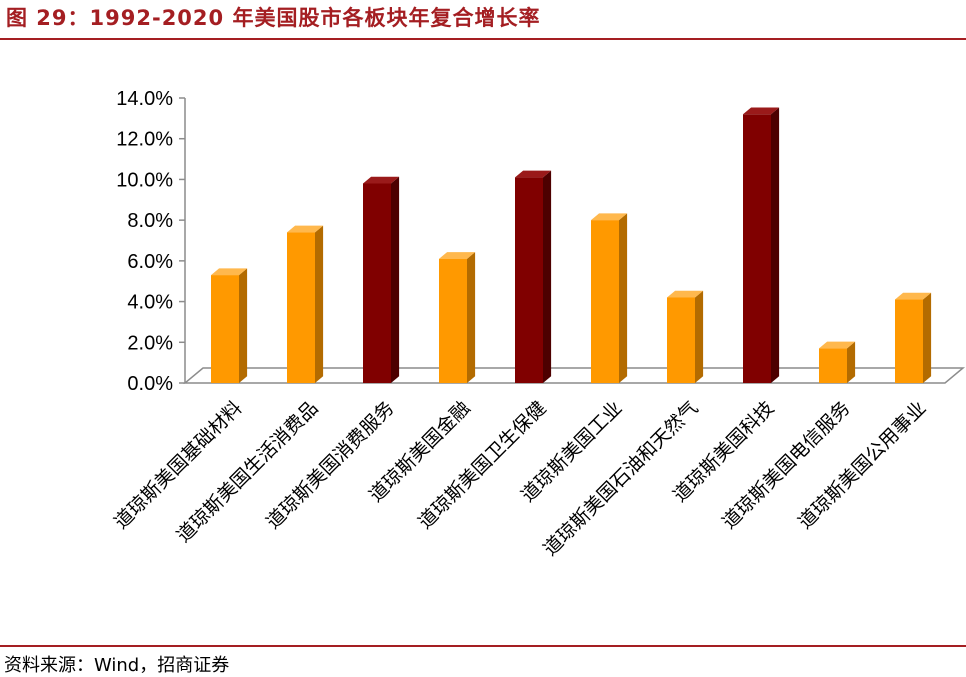 The width and height of the screenshot is (966, 677). I want to click on y-tick-label: 2.0%, so click(150, 343).